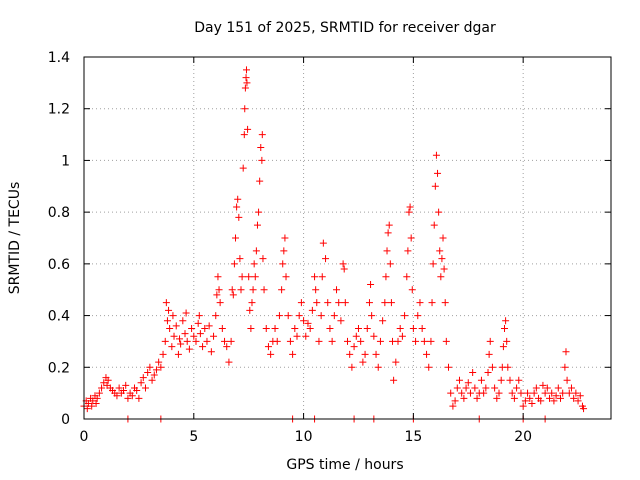  I want to click on x-tick-label: 0, so click(84, 437).